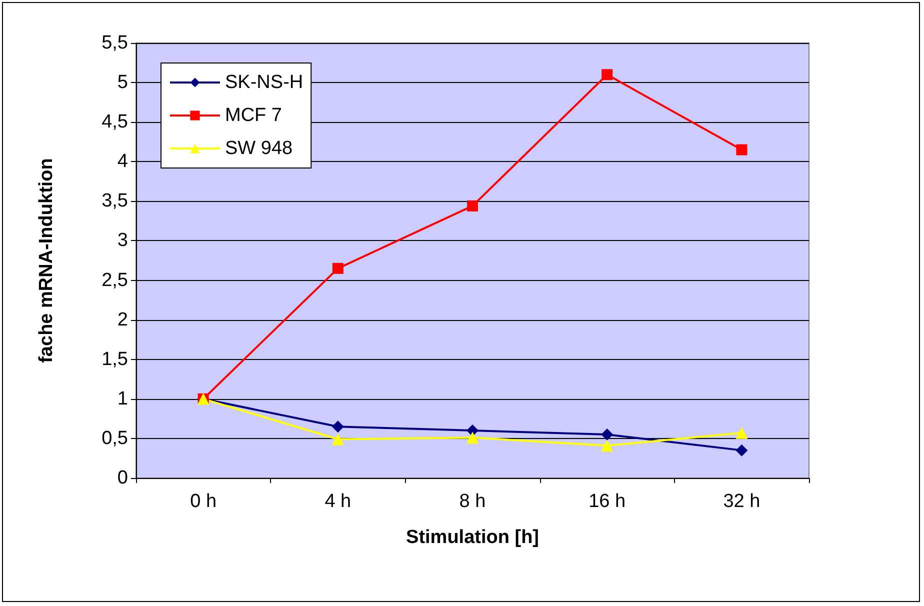  What do you see at coordinates (259, 148) in the screenshot?
I see `legend-label: SW 948` at bounding box center [259, 148].